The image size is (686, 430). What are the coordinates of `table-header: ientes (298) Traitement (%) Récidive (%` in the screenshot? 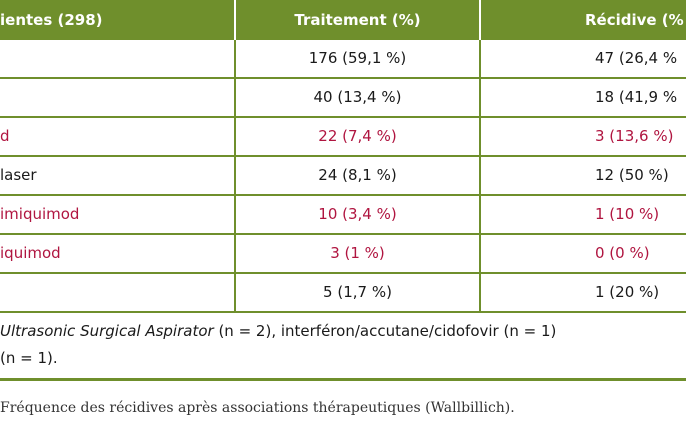 It's located at (343, 20).